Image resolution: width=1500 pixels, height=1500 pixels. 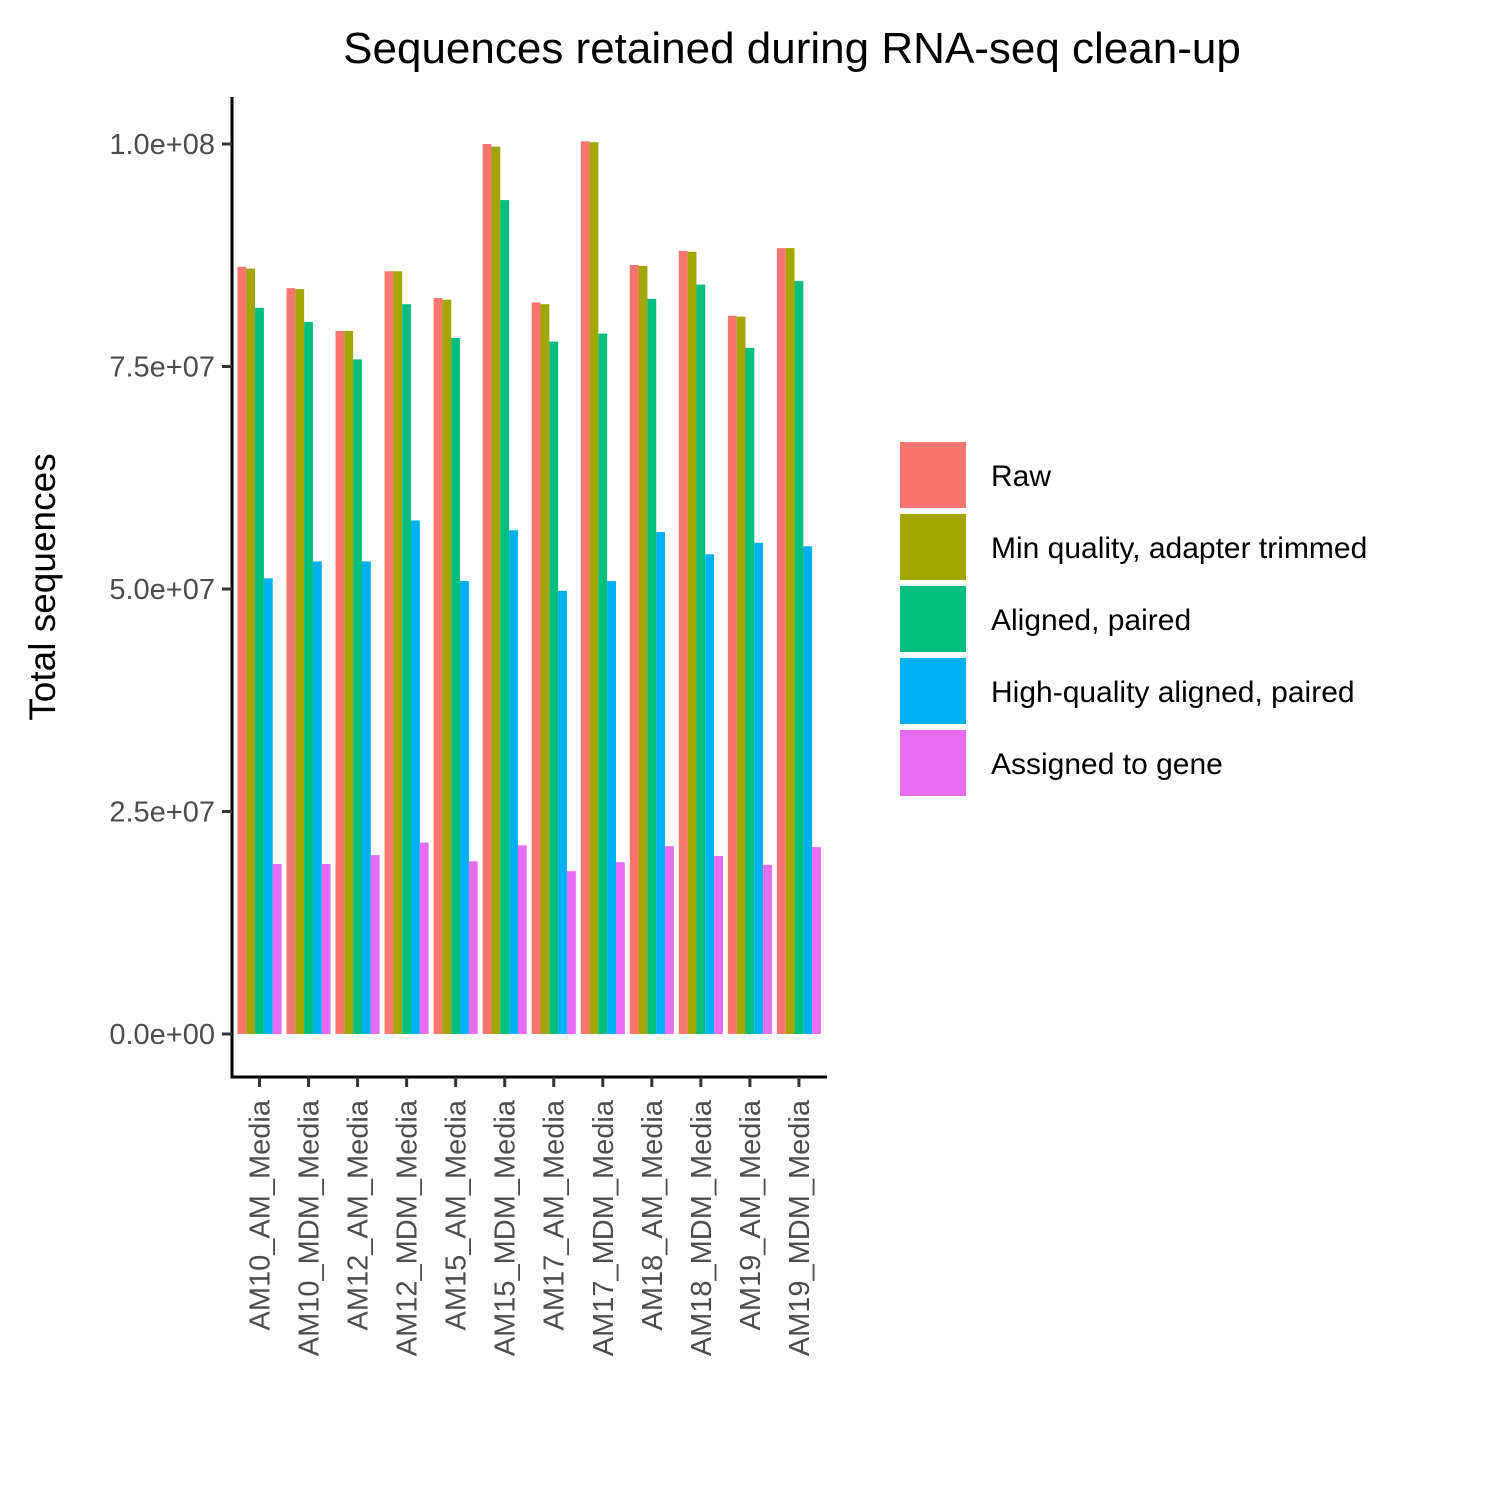 I want to click on bar-AM10_AM_Media-aligned-paired, so click(x=259, y=670).